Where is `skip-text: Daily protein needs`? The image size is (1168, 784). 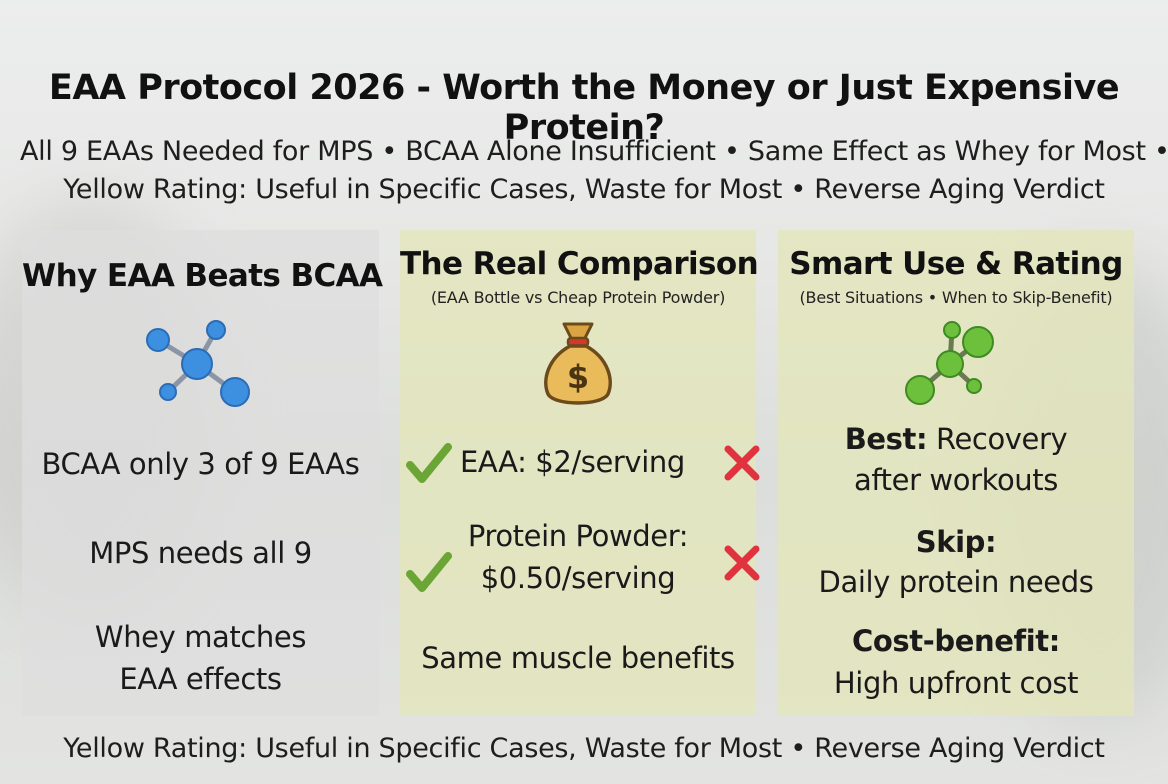
skip-text: Daily protein needs is located at coordinates (956, 582).